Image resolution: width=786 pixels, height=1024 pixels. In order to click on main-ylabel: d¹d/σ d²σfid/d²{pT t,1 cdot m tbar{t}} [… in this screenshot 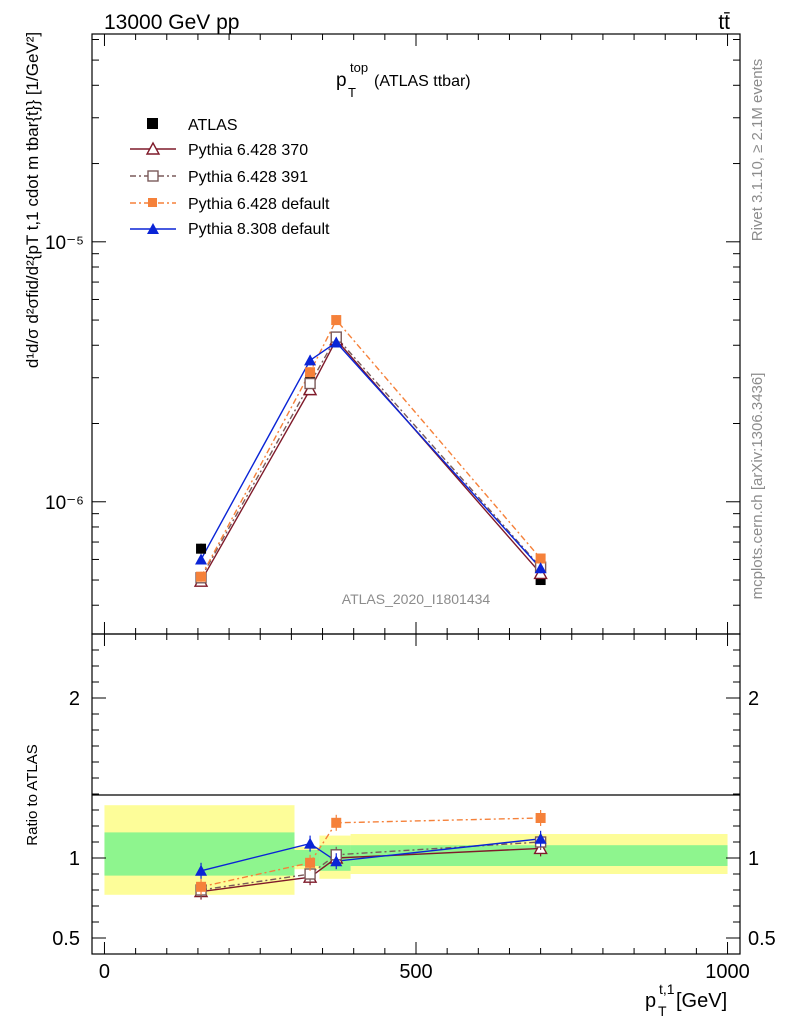, I will do `click(32, 200)`.